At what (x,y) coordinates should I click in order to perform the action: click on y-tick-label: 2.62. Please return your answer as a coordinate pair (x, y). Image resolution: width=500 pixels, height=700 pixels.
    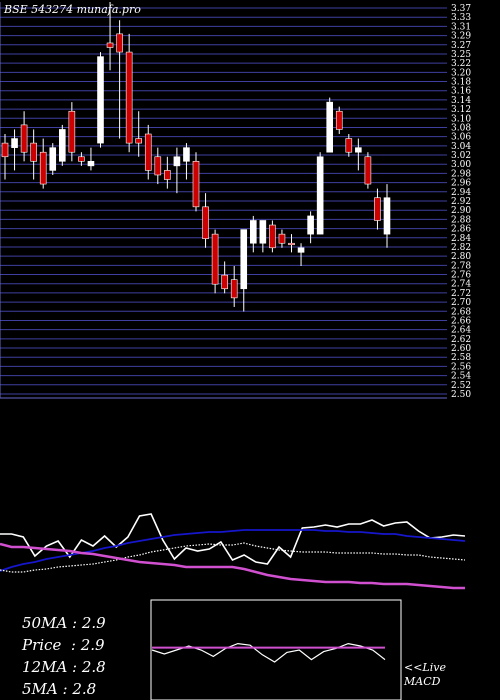
    Looking at the image, I should click on (461, 340).